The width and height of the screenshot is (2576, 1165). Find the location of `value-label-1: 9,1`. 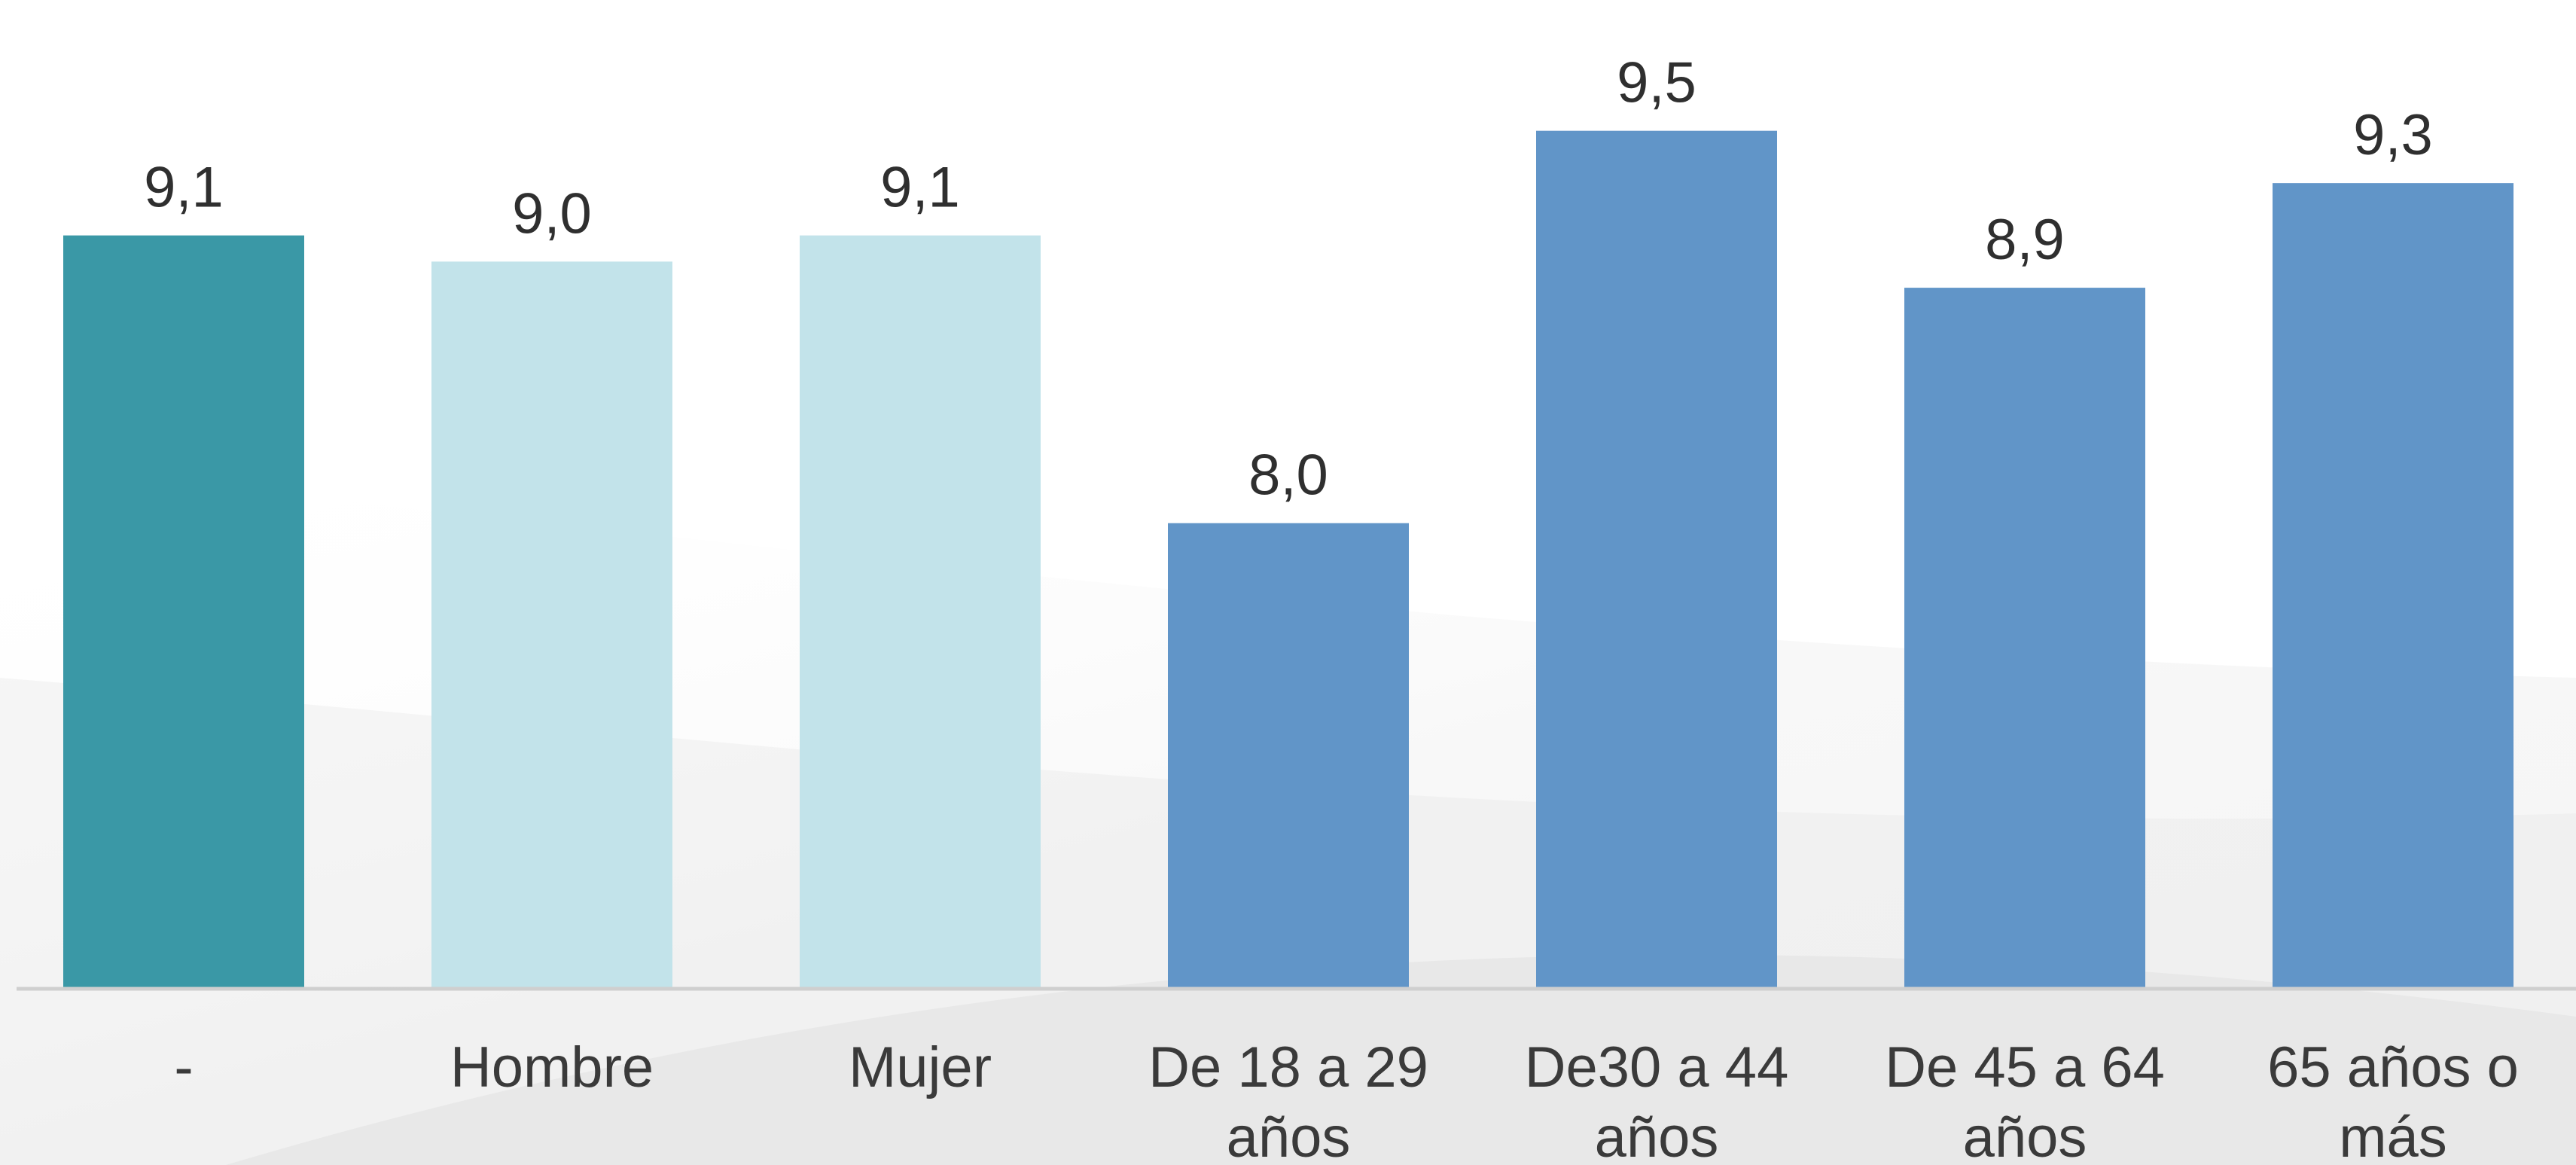

value-label-1: 9,1 is located at coordinates (184, 188).